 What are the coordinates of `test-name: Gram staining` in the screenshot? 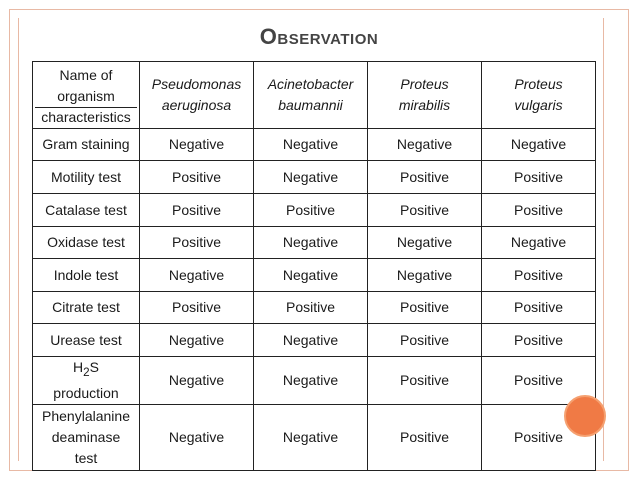 It's located at (86, 144).